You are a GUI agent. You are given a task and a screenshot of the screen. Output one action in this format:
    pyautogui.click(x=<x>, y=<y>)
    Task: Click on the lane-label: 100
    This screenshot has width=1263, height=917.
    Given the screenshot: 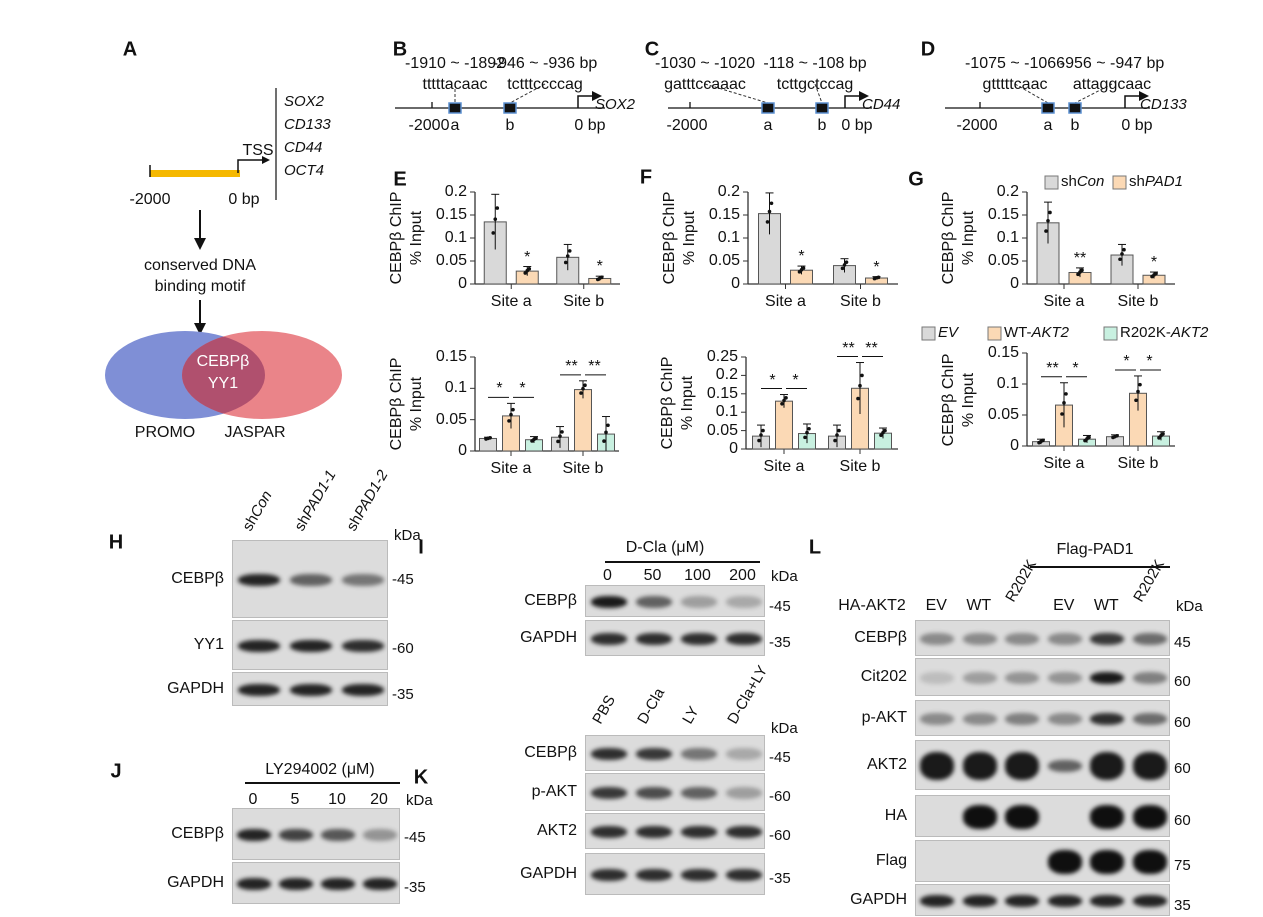 What is the action you would take?
    pyautogui.click(x=697, y=575)
    